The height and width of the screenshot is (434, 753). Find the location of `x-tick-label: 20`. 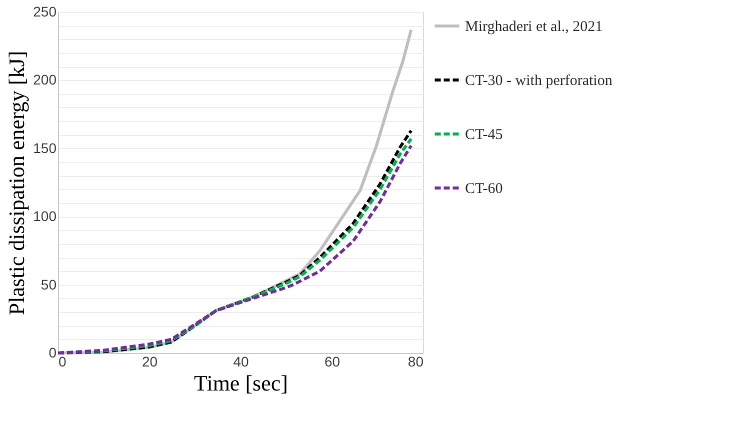

x-tick-label: 20 is located at coordinates (150, 362).